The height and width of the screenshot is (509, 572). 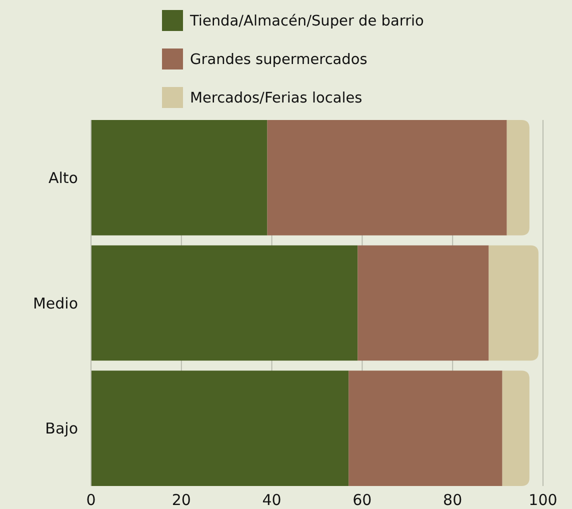 What do you see at coordinates (63, 177) in the screenshot?
I see `y-tick-label: Alto` at bounding box center [63, 177].